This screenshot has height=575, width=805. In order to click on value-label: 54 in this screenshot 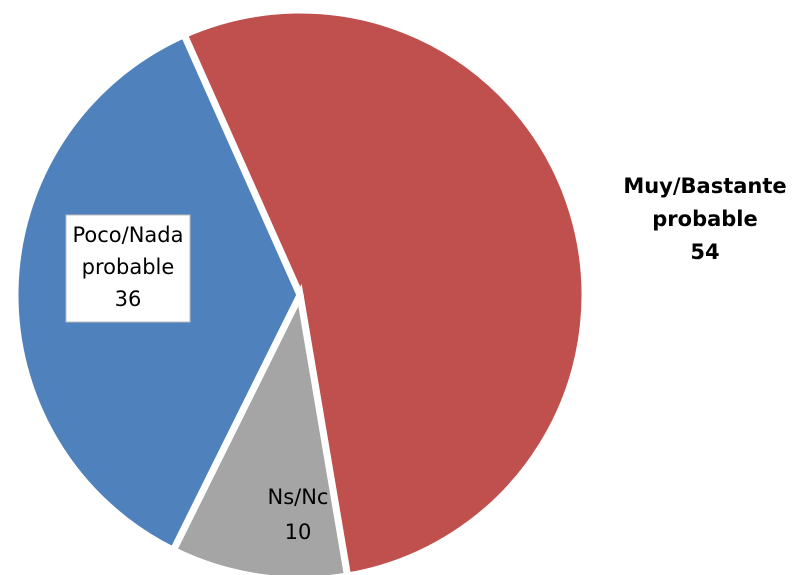, I will do `click(704, 252)`.